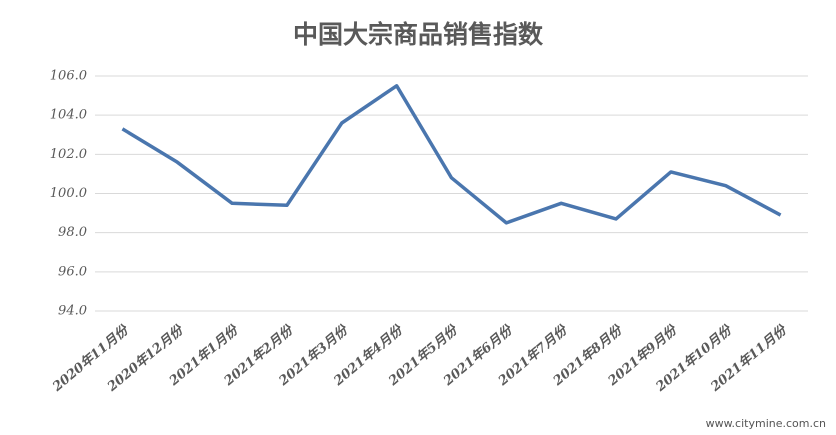  Describe the element at coordinates (68, 193) in the screenshot. I see `y-tick-label: 100.0` at that location.